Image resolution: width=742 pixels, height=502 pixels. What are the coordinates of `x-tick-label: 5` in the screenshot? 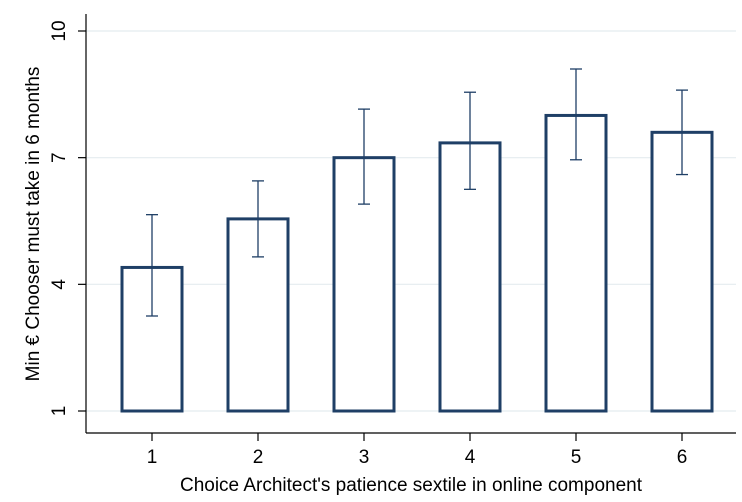 It's located at (576, 457).